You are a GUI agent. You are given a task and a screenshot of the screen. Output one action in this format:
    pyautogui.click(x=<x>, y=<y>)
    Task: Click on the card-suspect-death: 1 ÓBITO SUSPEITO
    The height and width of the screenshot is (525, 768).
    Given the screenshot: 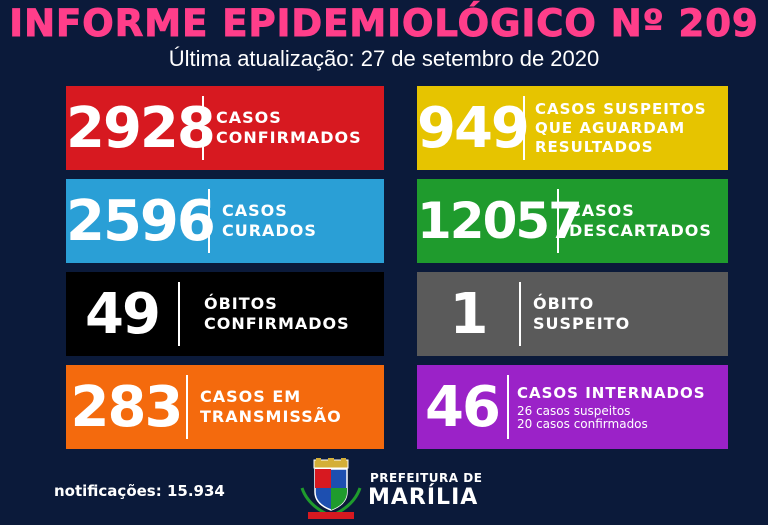 What is the action you would take?
    pyautogui.click(x=572, y=314)
    